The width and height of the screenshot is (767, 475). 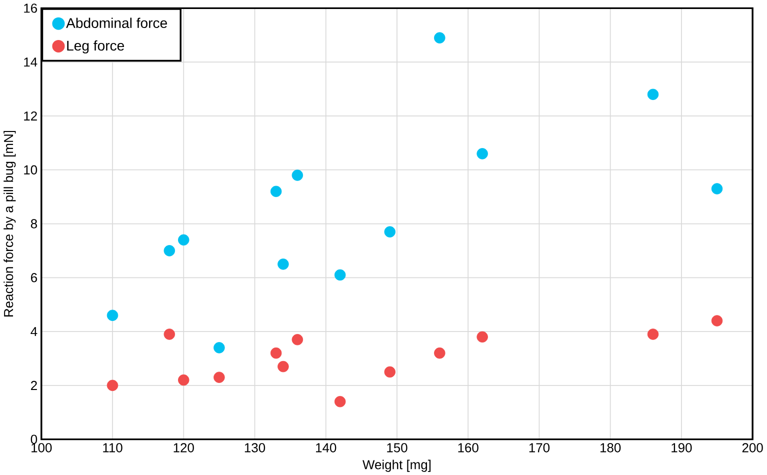 I want to click on x-tick-label: 160, so click(x=468, y=447).